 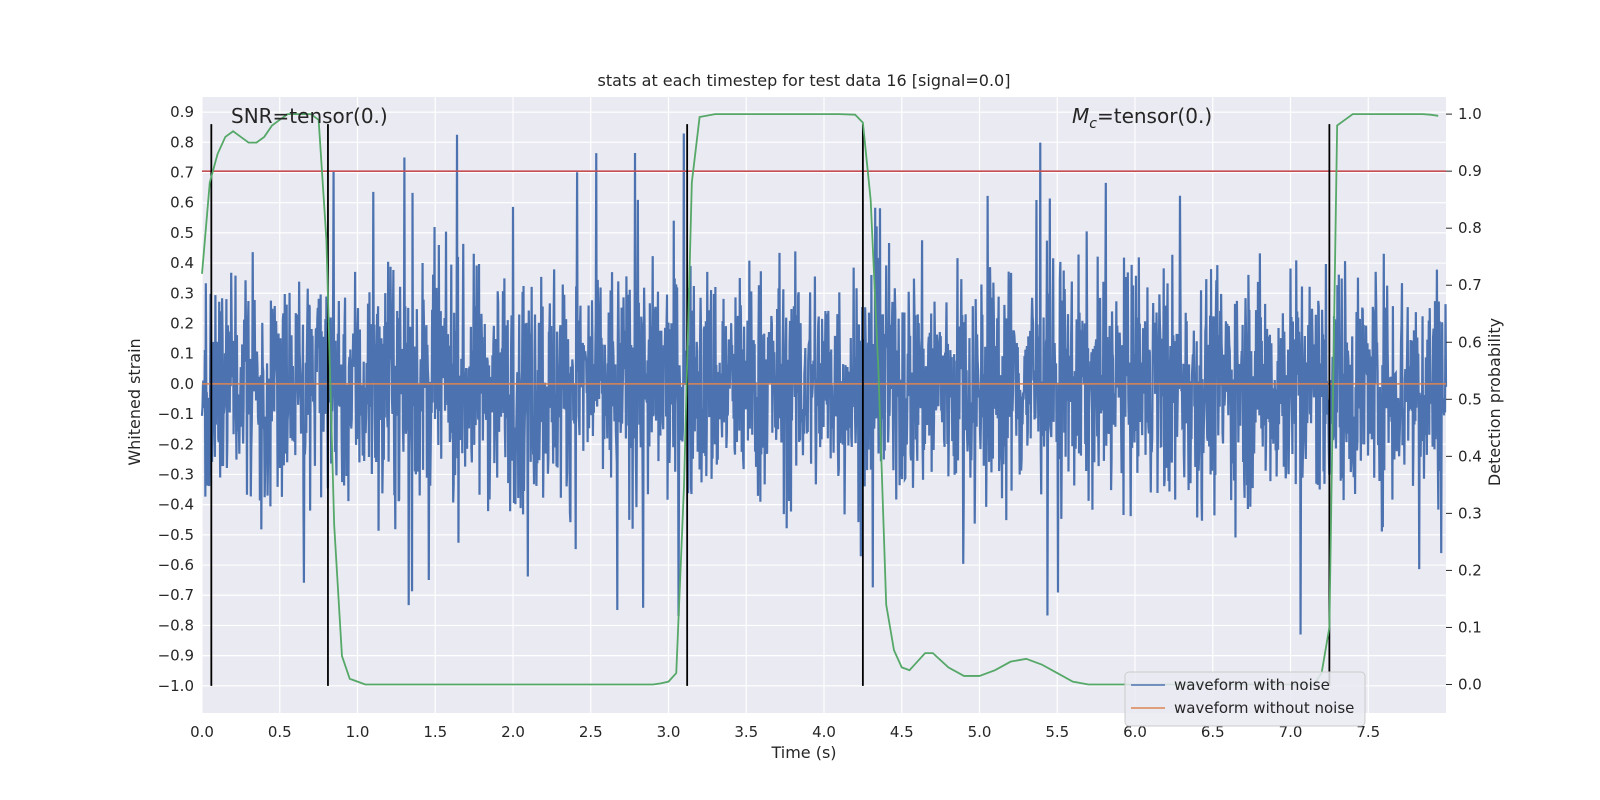 I want to click on y2-tick-label: 0.9, so click(x=1470, y=171).